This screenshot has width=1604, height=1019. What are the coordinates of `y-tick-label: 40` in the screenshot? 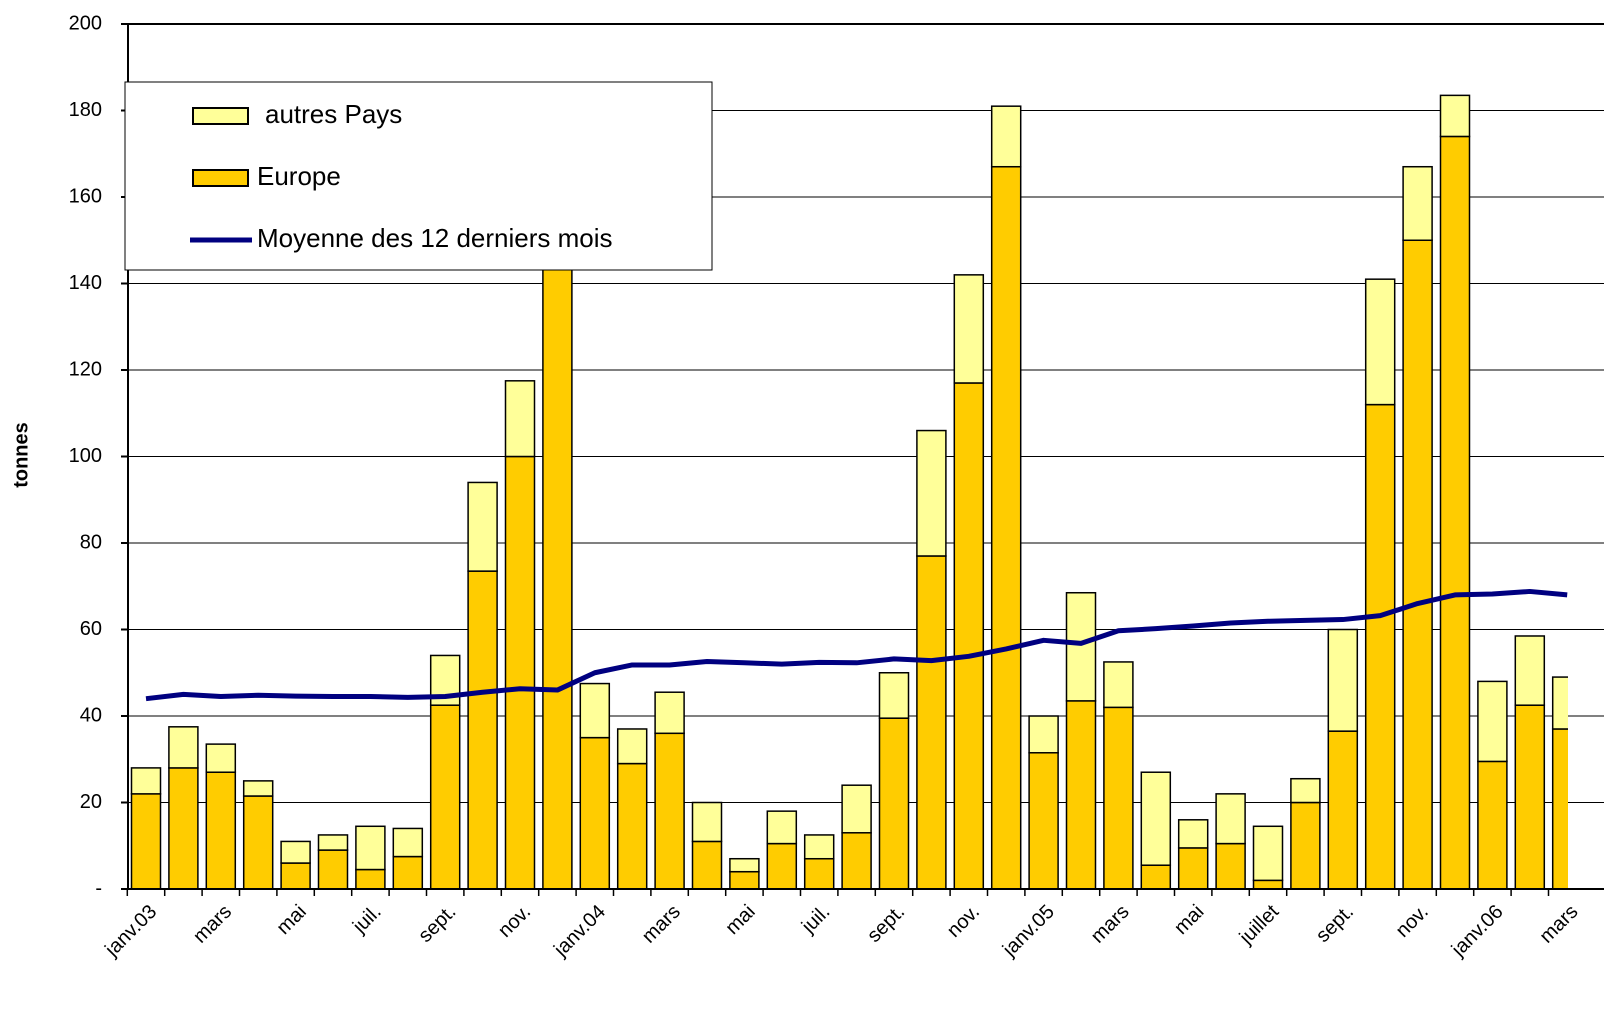 It's located at (91, 715).